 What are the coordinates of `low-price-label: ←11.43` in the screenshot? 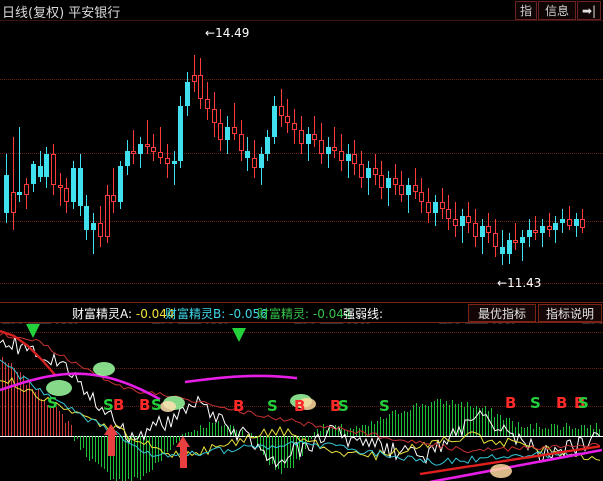 It's located at (519, 283).